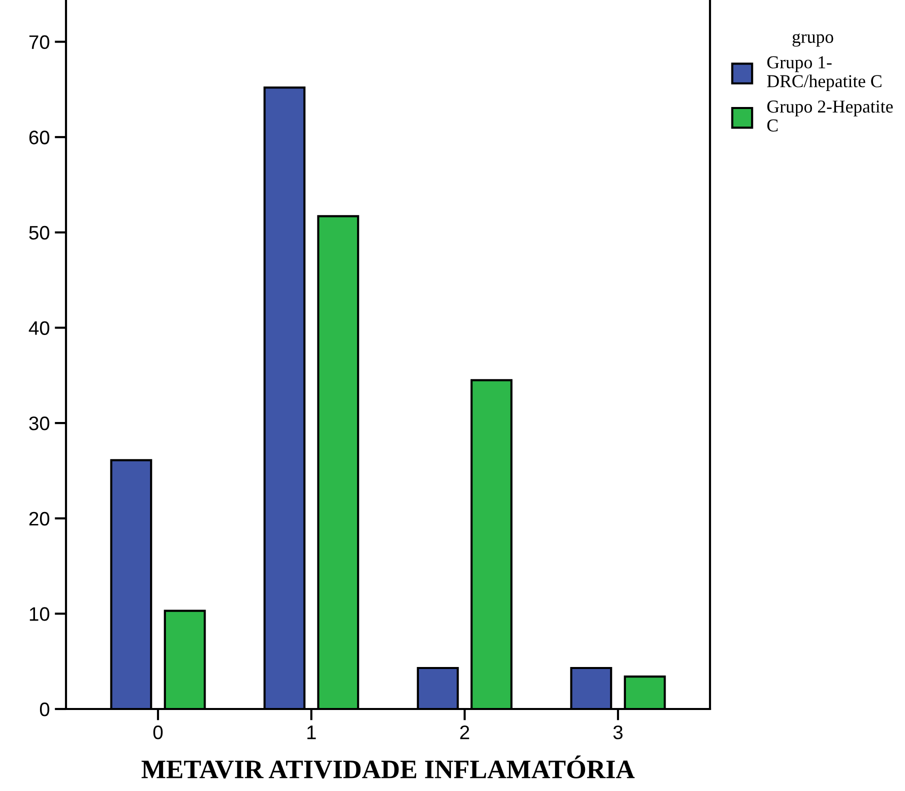  Describe the element at coordinates (40, 614) in the screenshot. I see `y-tick-label: 10` at that location.